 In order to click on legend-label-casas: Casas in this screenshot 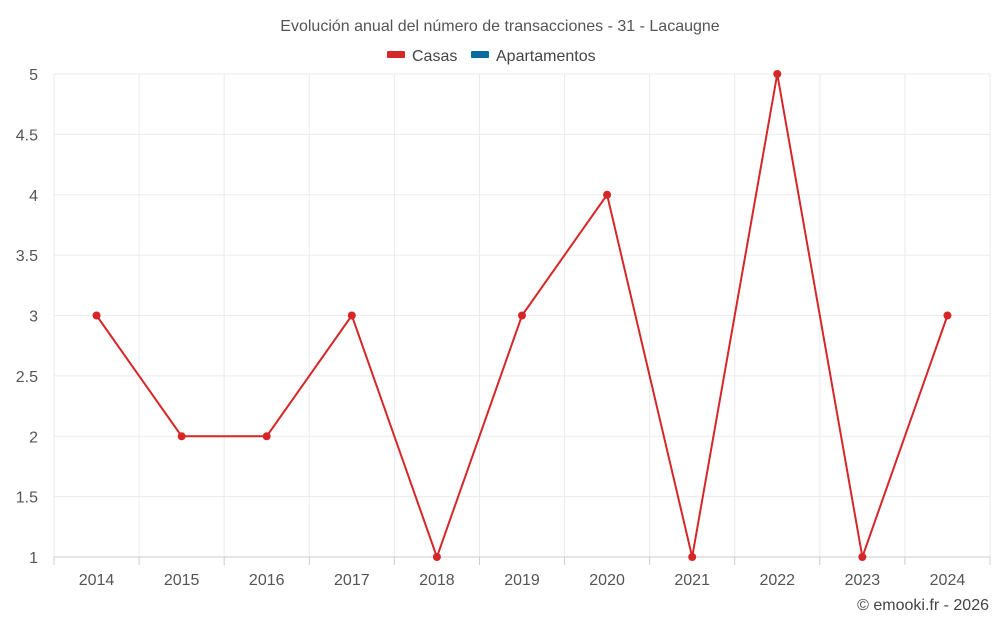, I will do `click(434, 56)`.